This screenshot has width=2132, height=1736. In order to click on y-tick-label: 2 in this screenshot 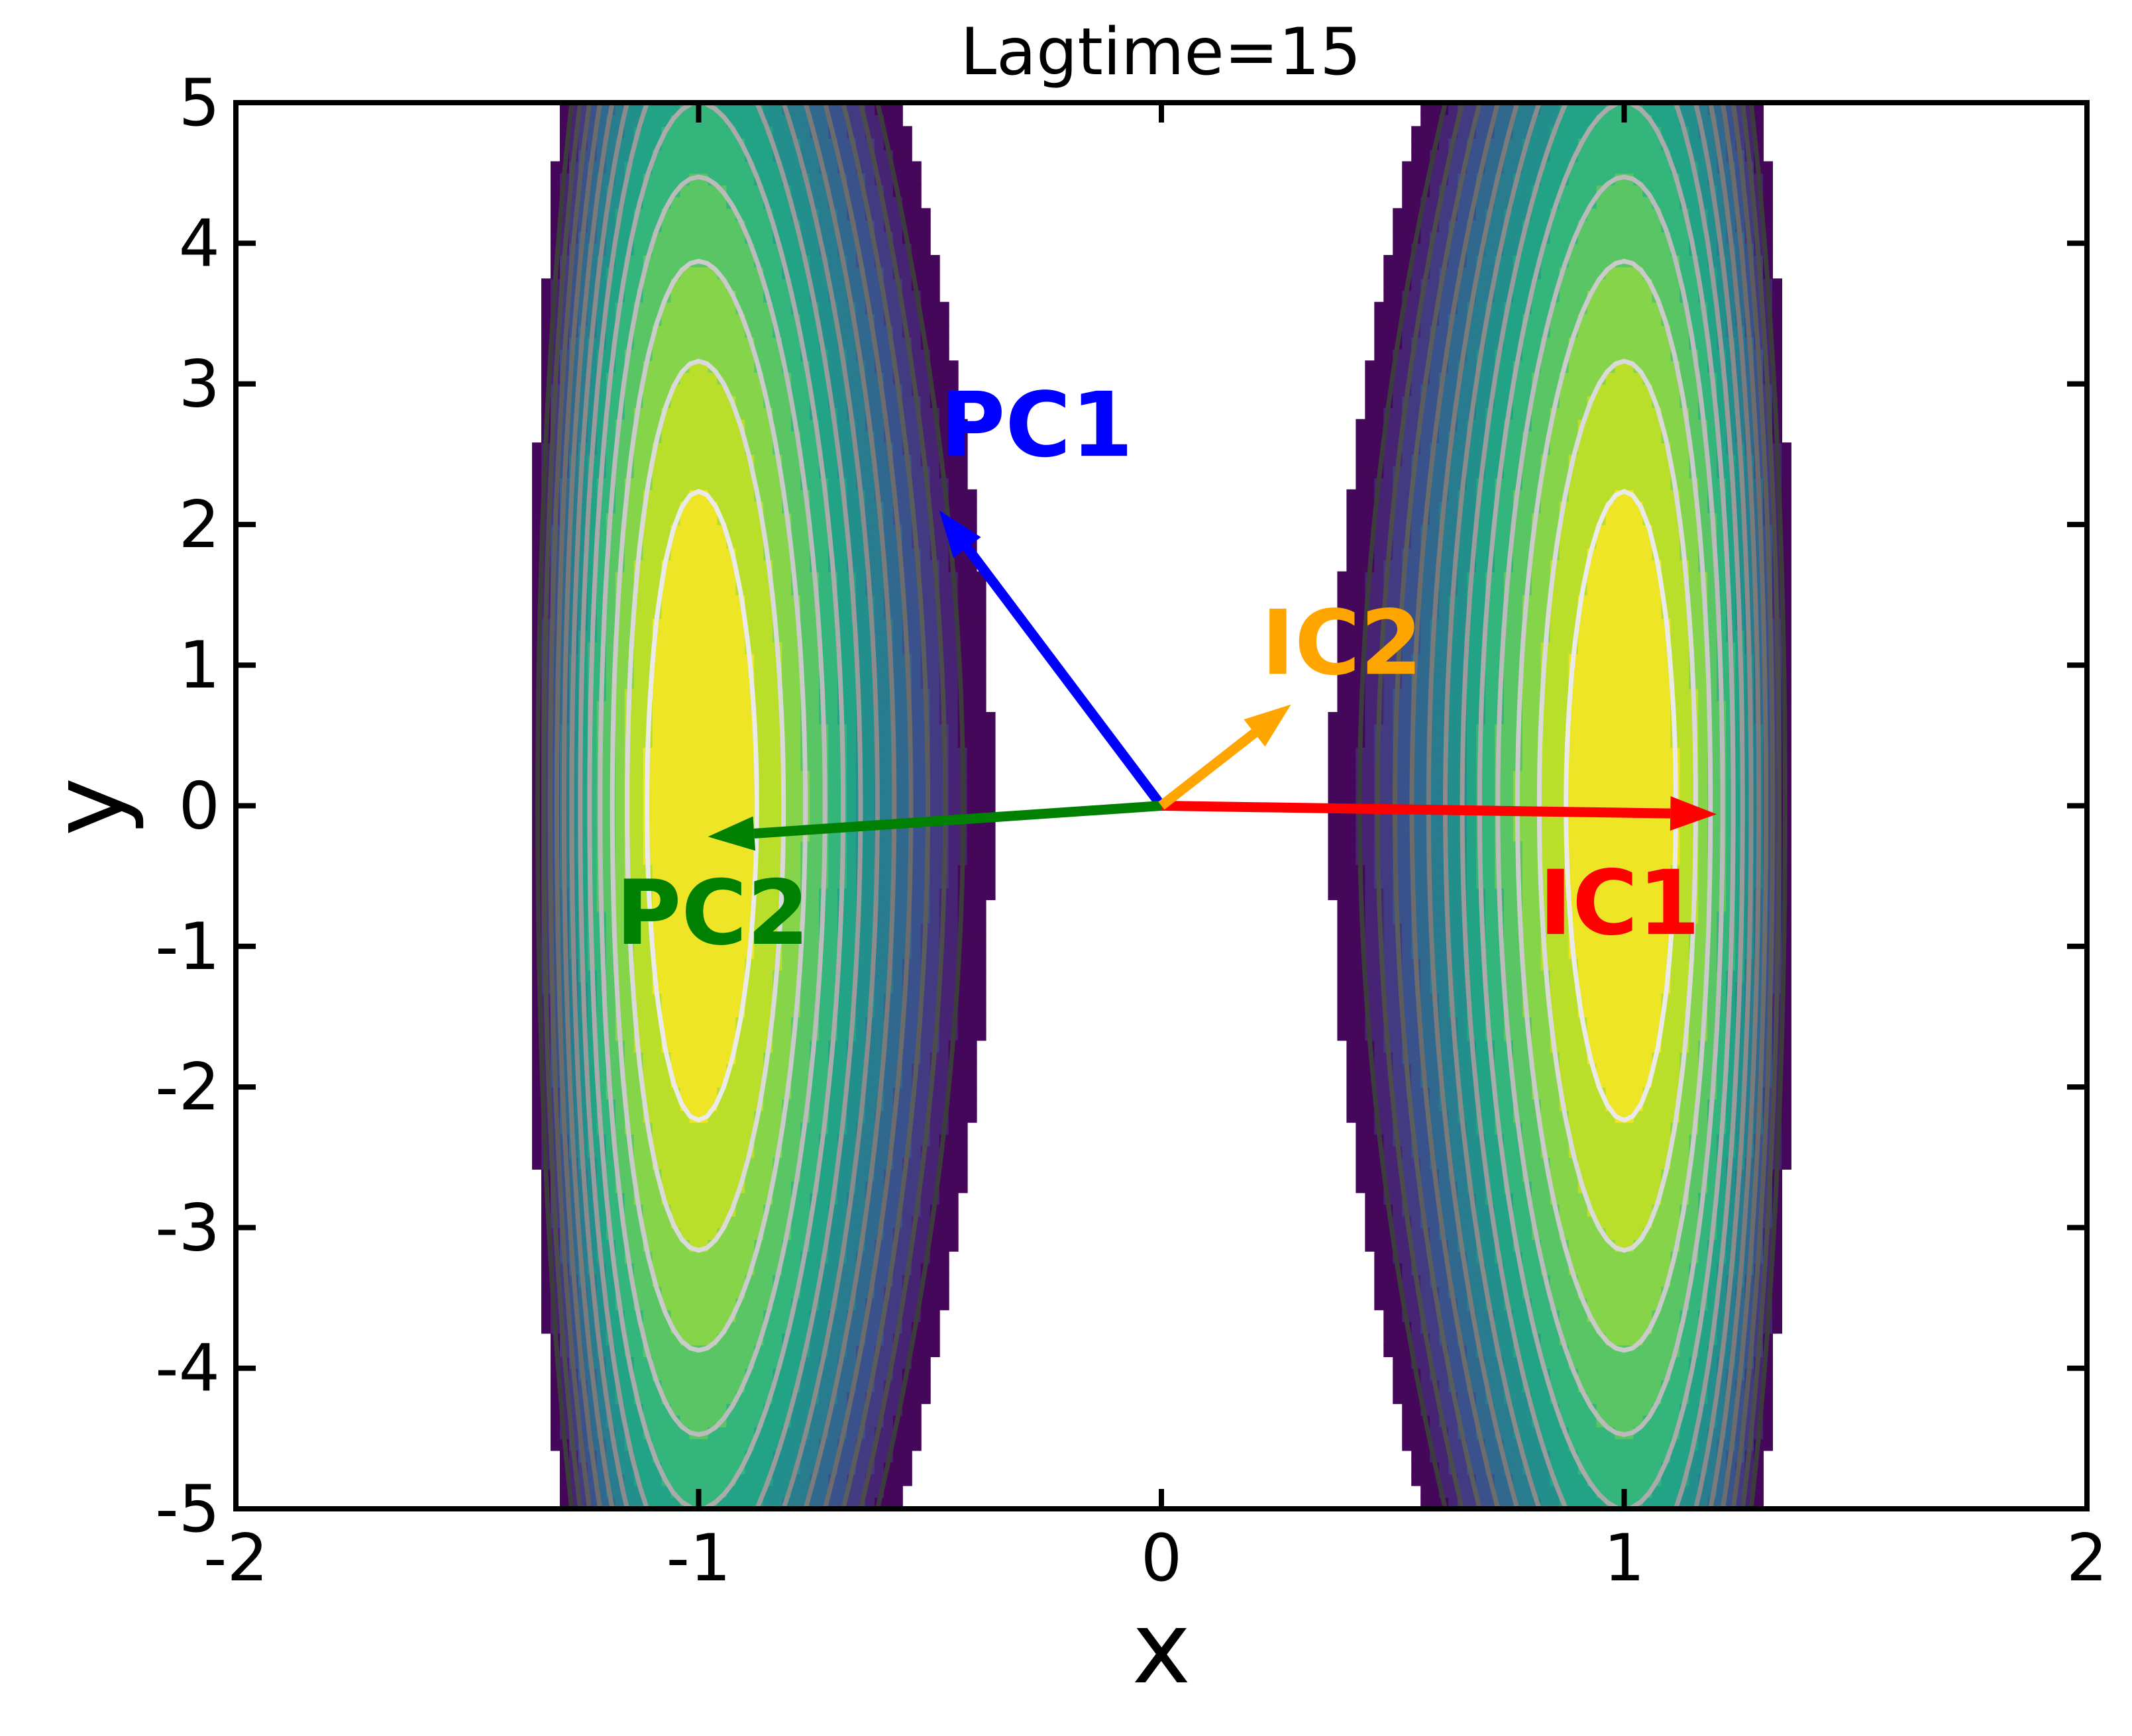, I will do `click(199, 525)`.